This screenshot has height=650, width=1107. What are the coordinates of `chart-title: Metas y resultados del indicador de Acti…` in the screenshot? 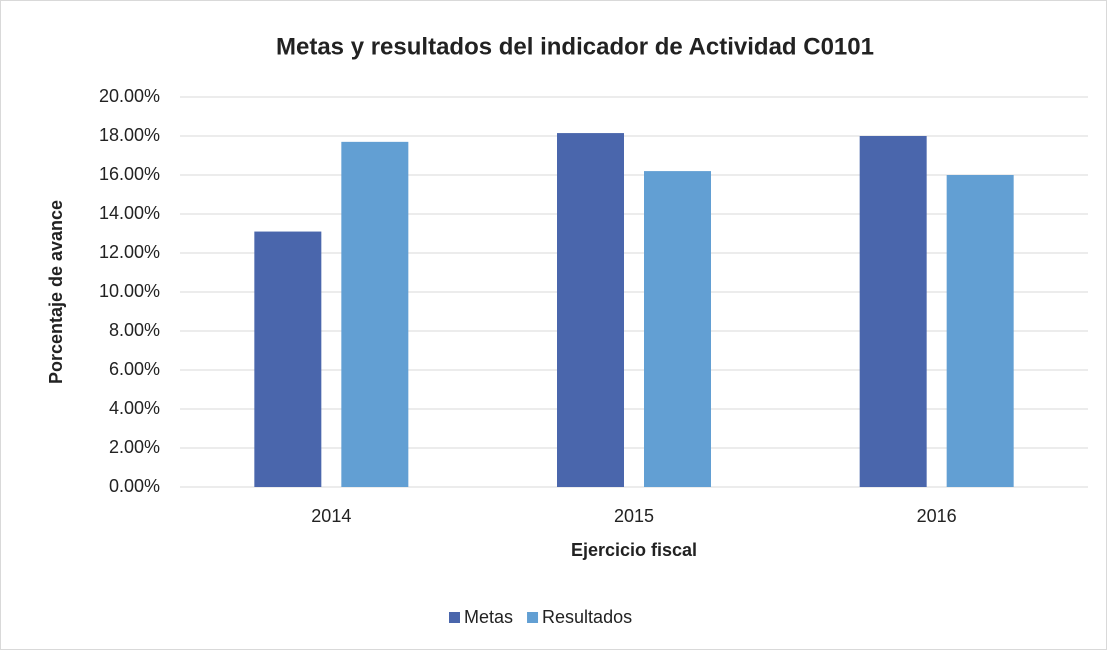 It's located at (575, 46).